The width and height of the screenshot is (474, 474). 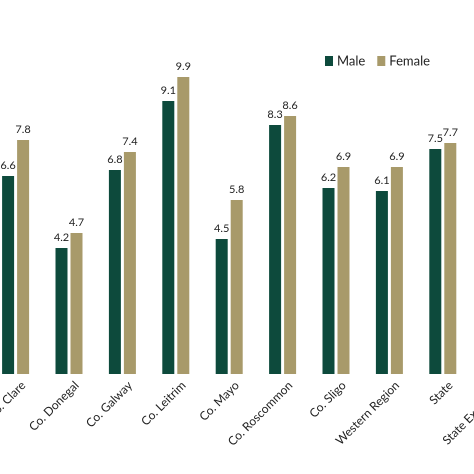 I want to click on value-label: 4.2, so click(x=61, y=237).